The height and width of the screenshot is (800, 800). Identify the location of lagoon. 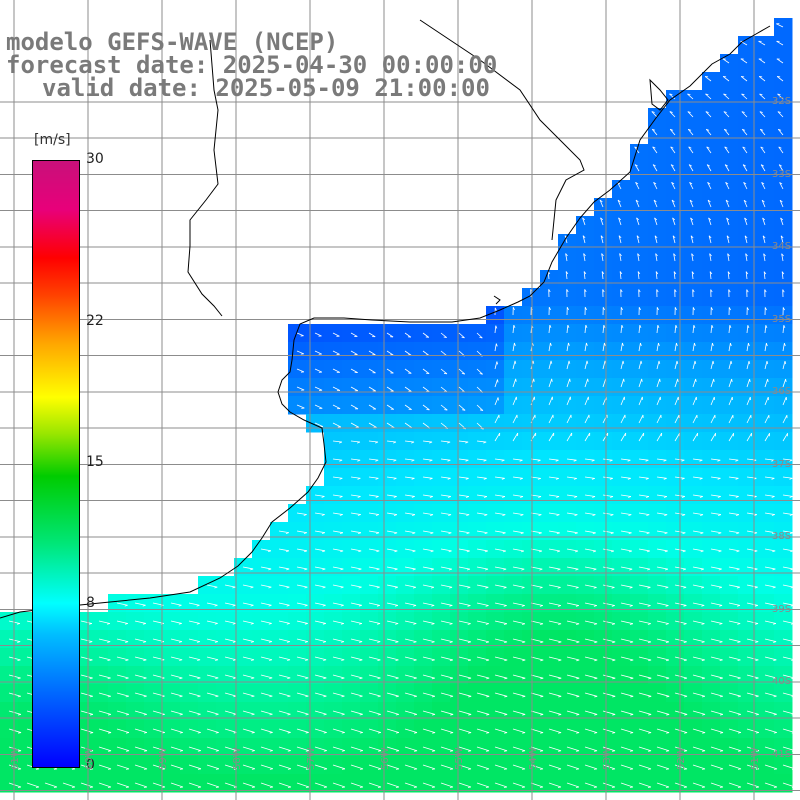
(659, 94).